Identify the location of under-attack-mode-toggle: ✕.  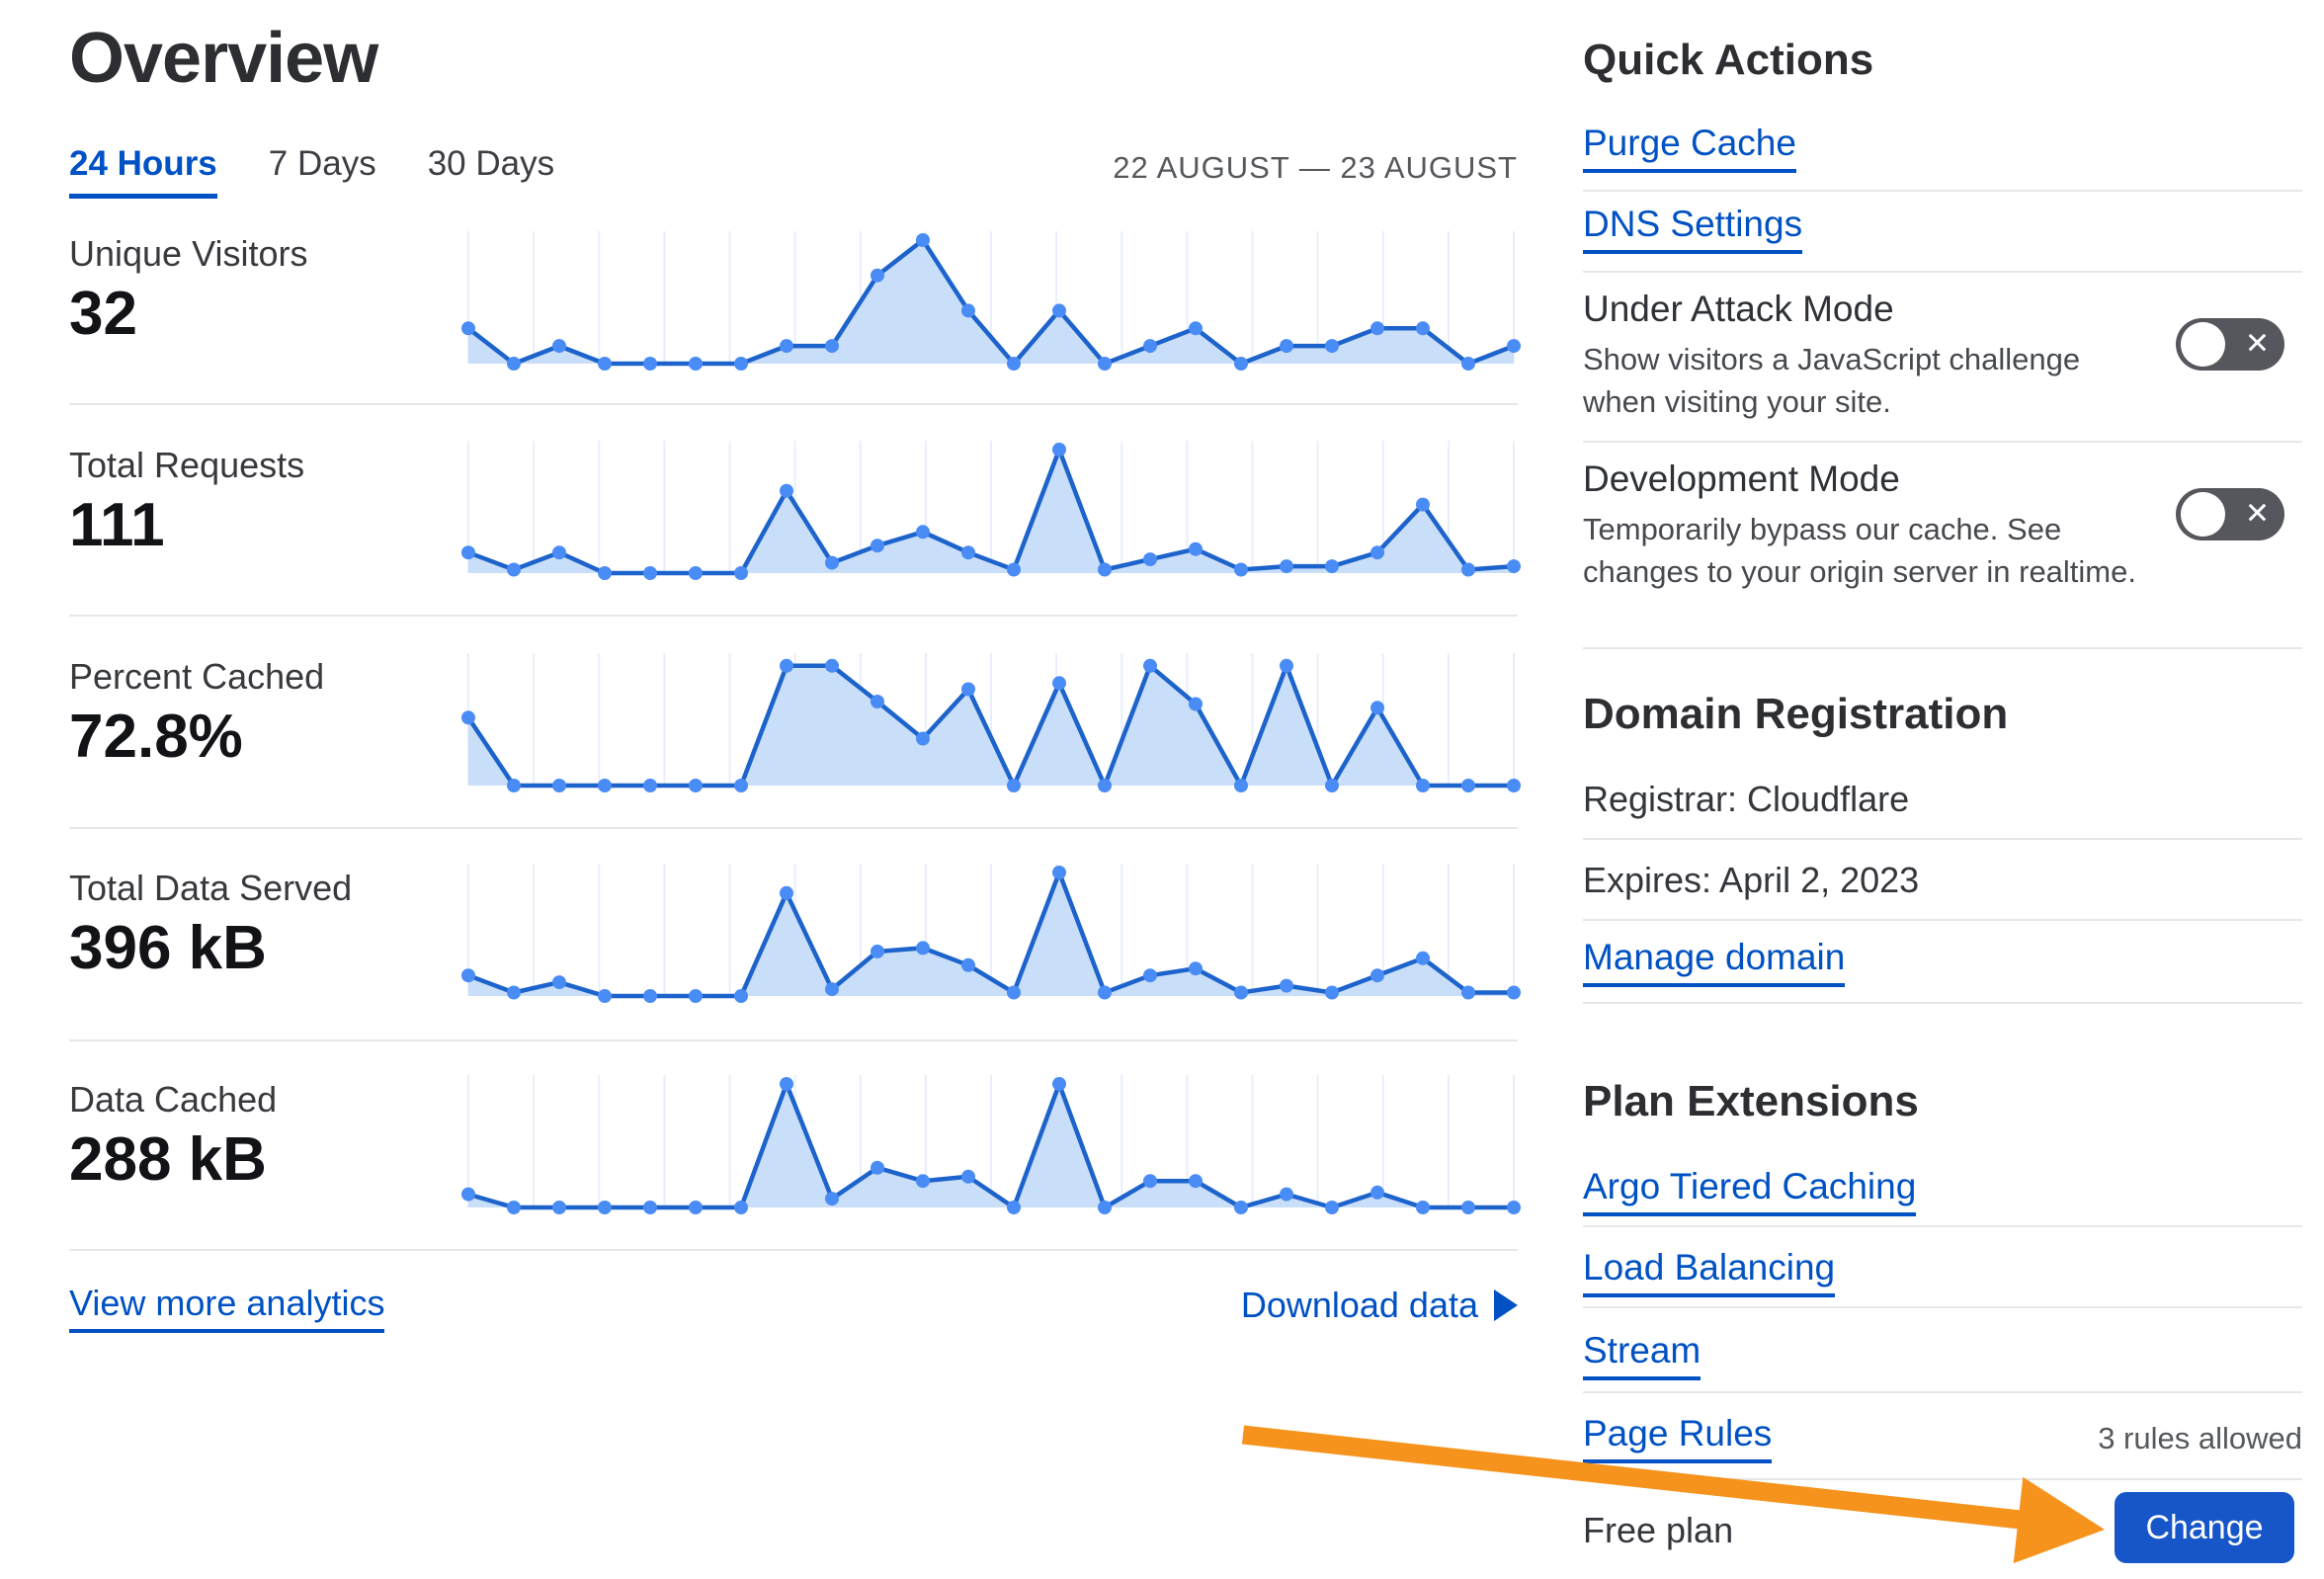
(2230, 344).